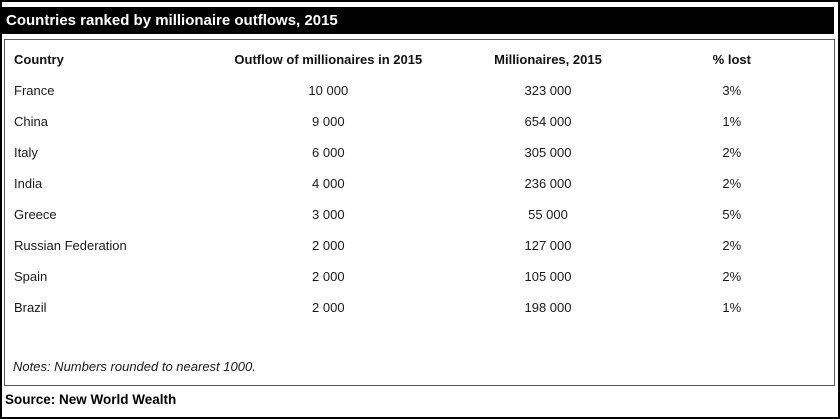  Describe the element at coordinates (548, 214) in the screenshot. I see `cell-millionaires: 55 000` at that location.